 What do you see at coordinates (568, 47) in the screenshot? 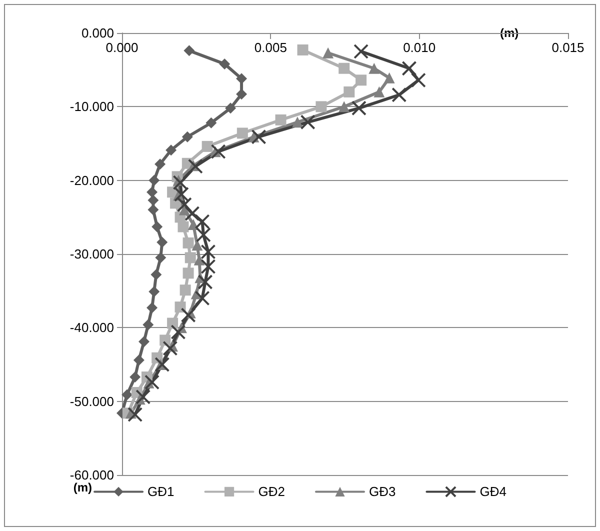
I see `x-tick-label: 0.015` at bounding box center [568, 47].